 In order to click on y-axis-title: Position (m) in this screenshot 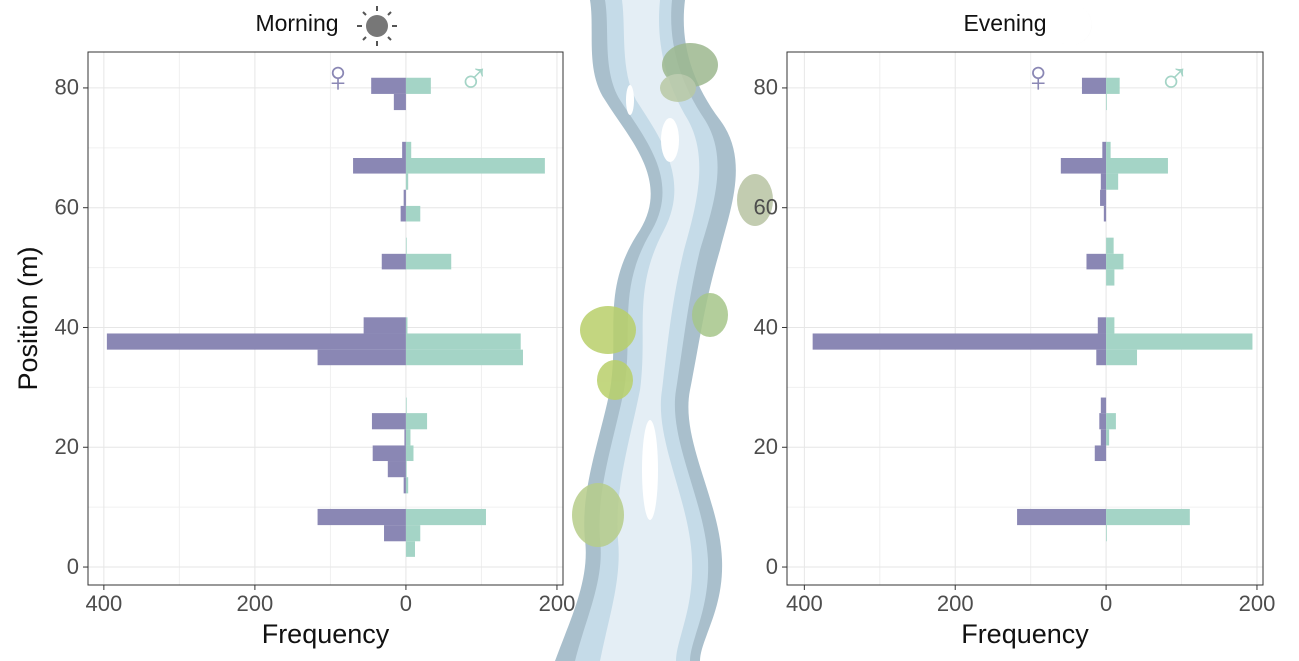, I will do `click(28, 318)`.